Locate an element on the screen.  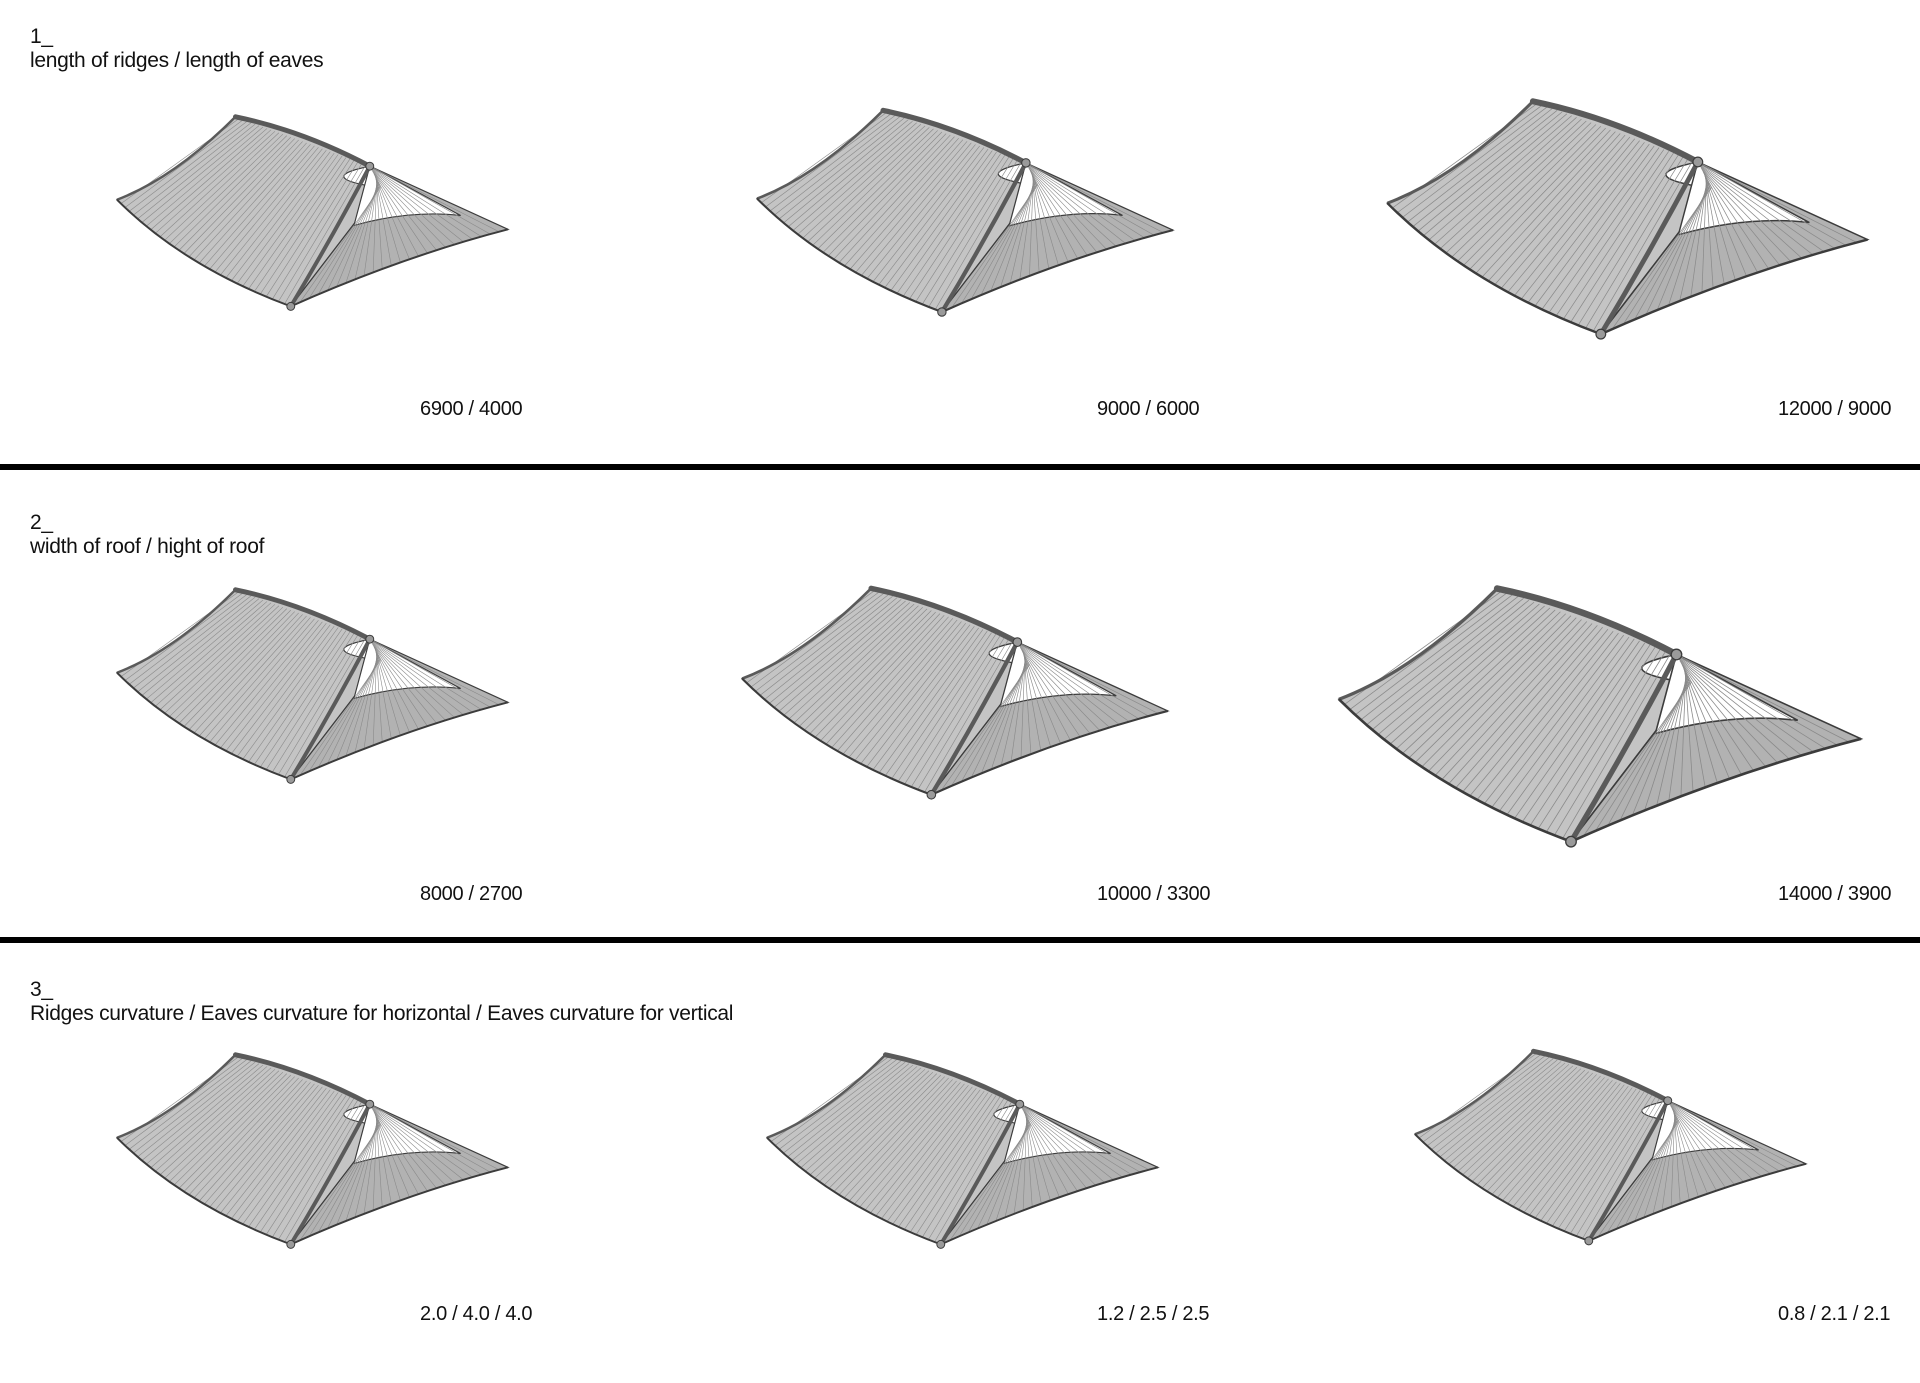
section-title: length of ridges / length of eaves is located at coordinates (177, 60).